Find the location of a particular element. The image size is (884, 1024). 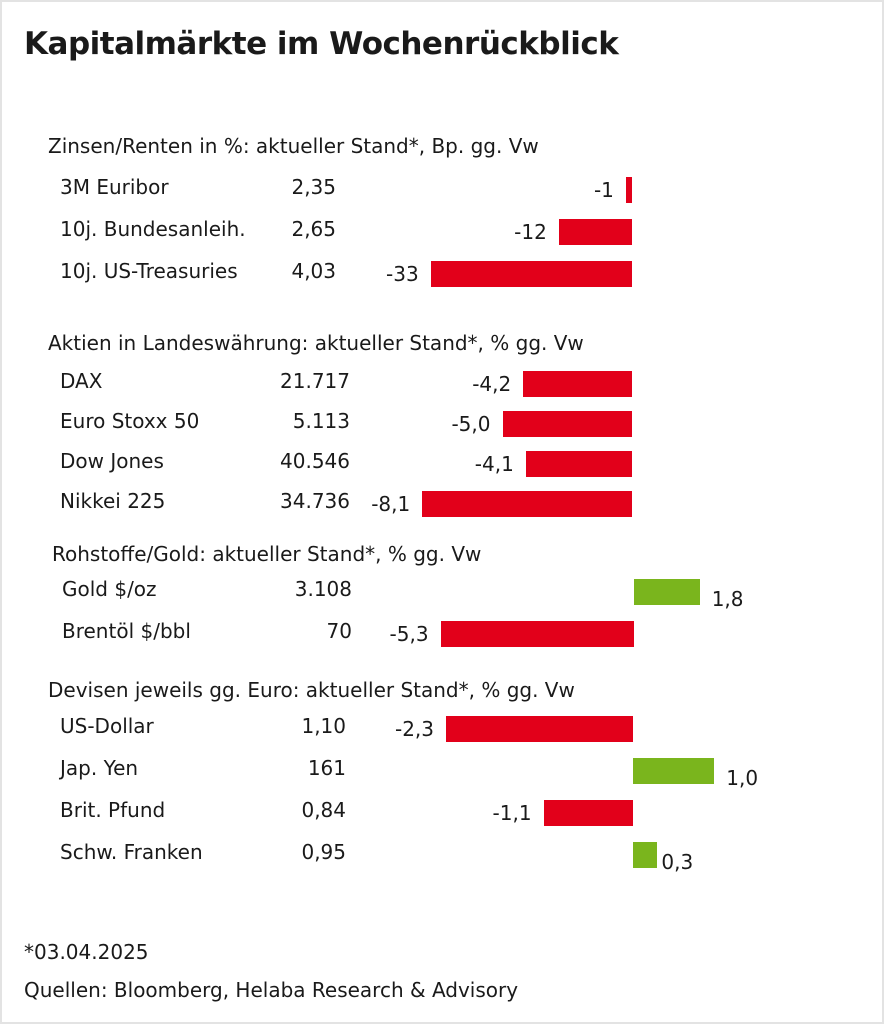

row-value: 161 is located at coordinates (326, 768).